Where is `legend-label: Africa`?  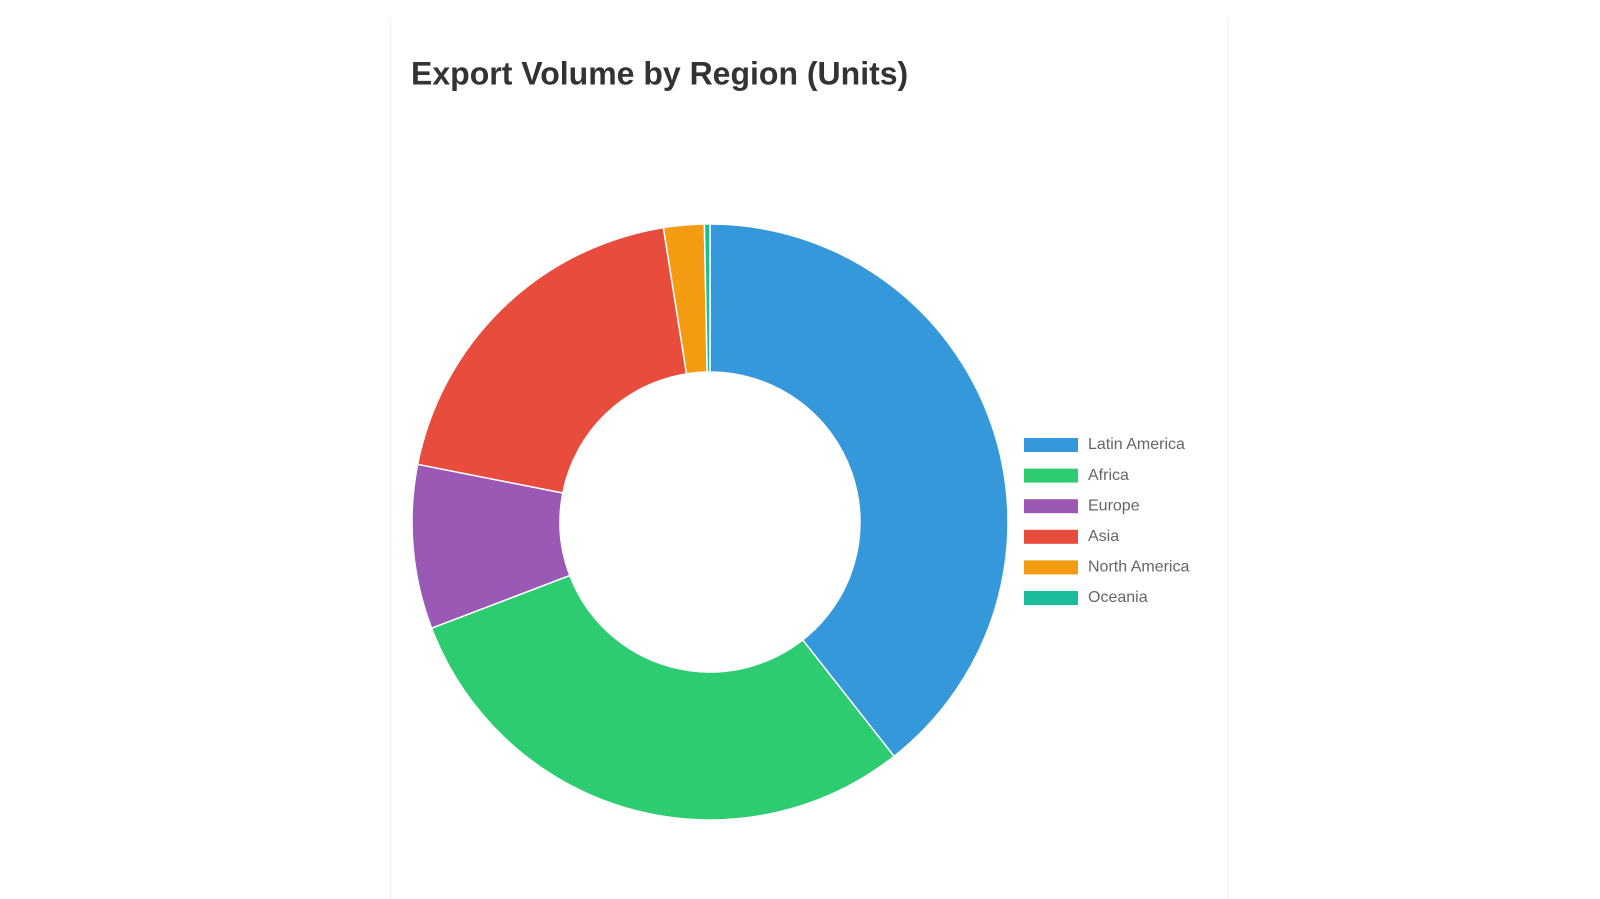
legend-label: Africa is located at coordinates (1108, 475).